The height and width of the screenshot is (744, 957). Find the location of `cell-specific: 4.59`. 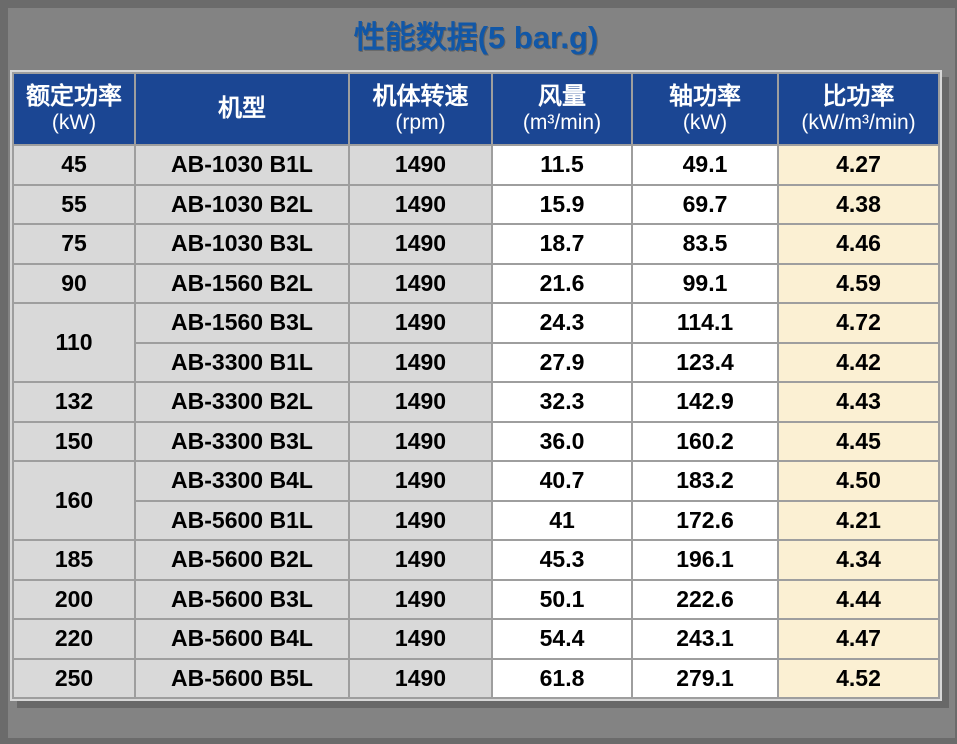

cell-specific: 4.59 is located at coordinates (858, 283).